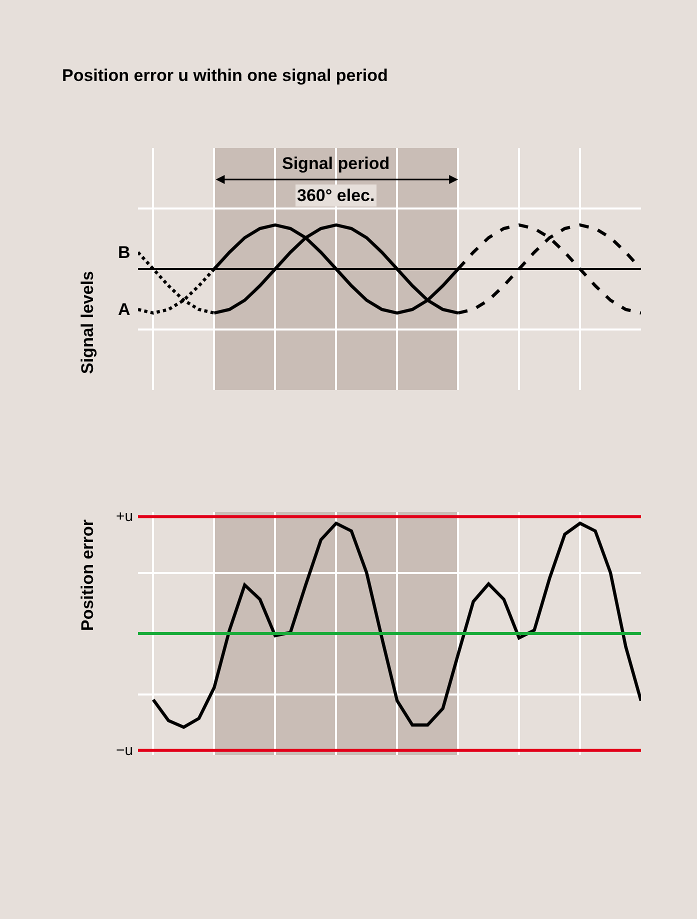 The image size is (697, 919). What do you see at coordinates (125, 750) in the screenshot?
I see `ref-line-label: −u` at bounding box center [125, 750].